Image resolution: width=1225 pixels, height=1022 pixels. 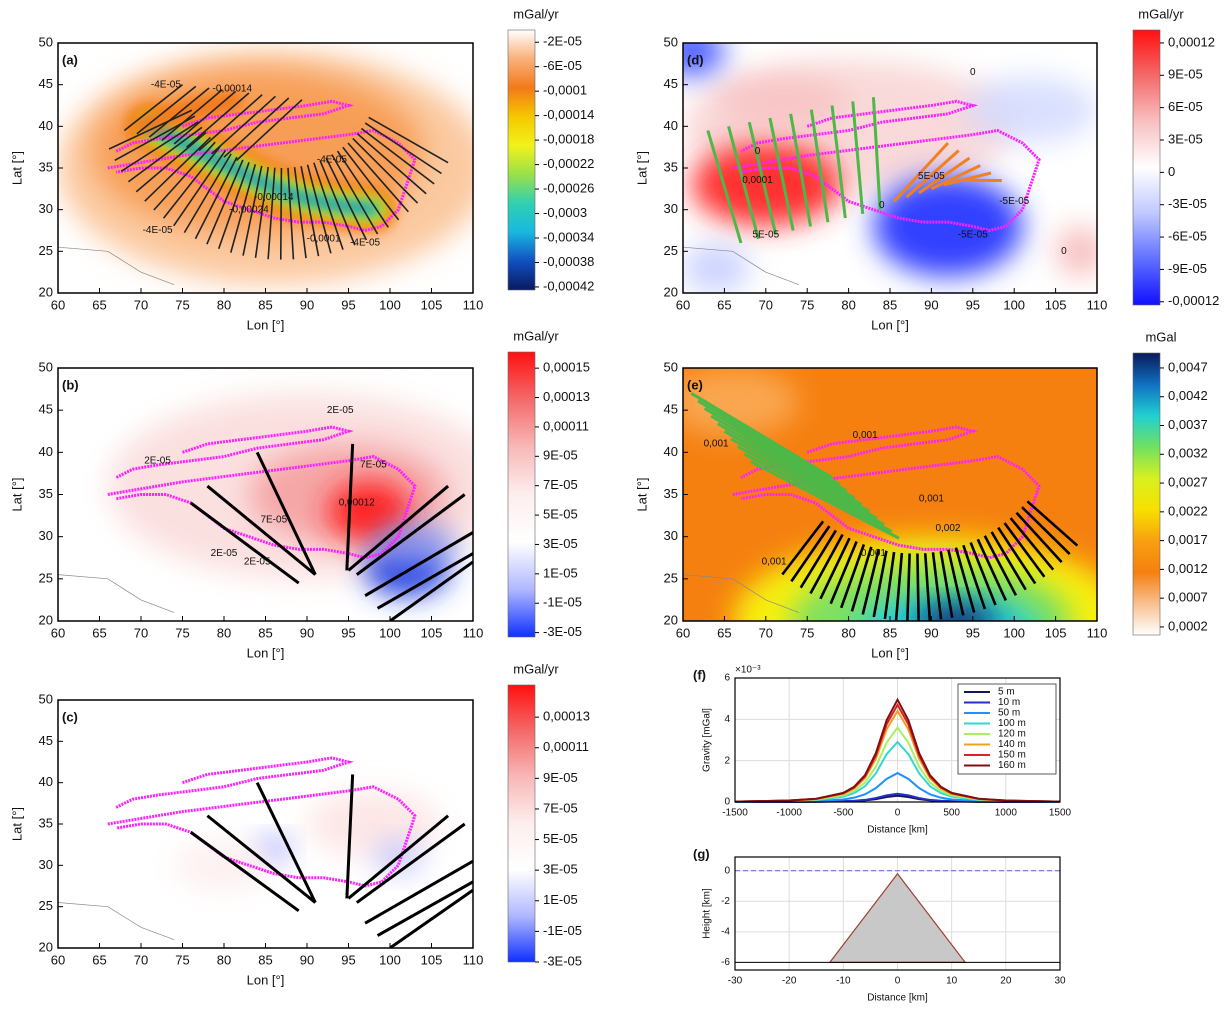 I want to click on x-tick-label: -30, so click(x=735, y=981).